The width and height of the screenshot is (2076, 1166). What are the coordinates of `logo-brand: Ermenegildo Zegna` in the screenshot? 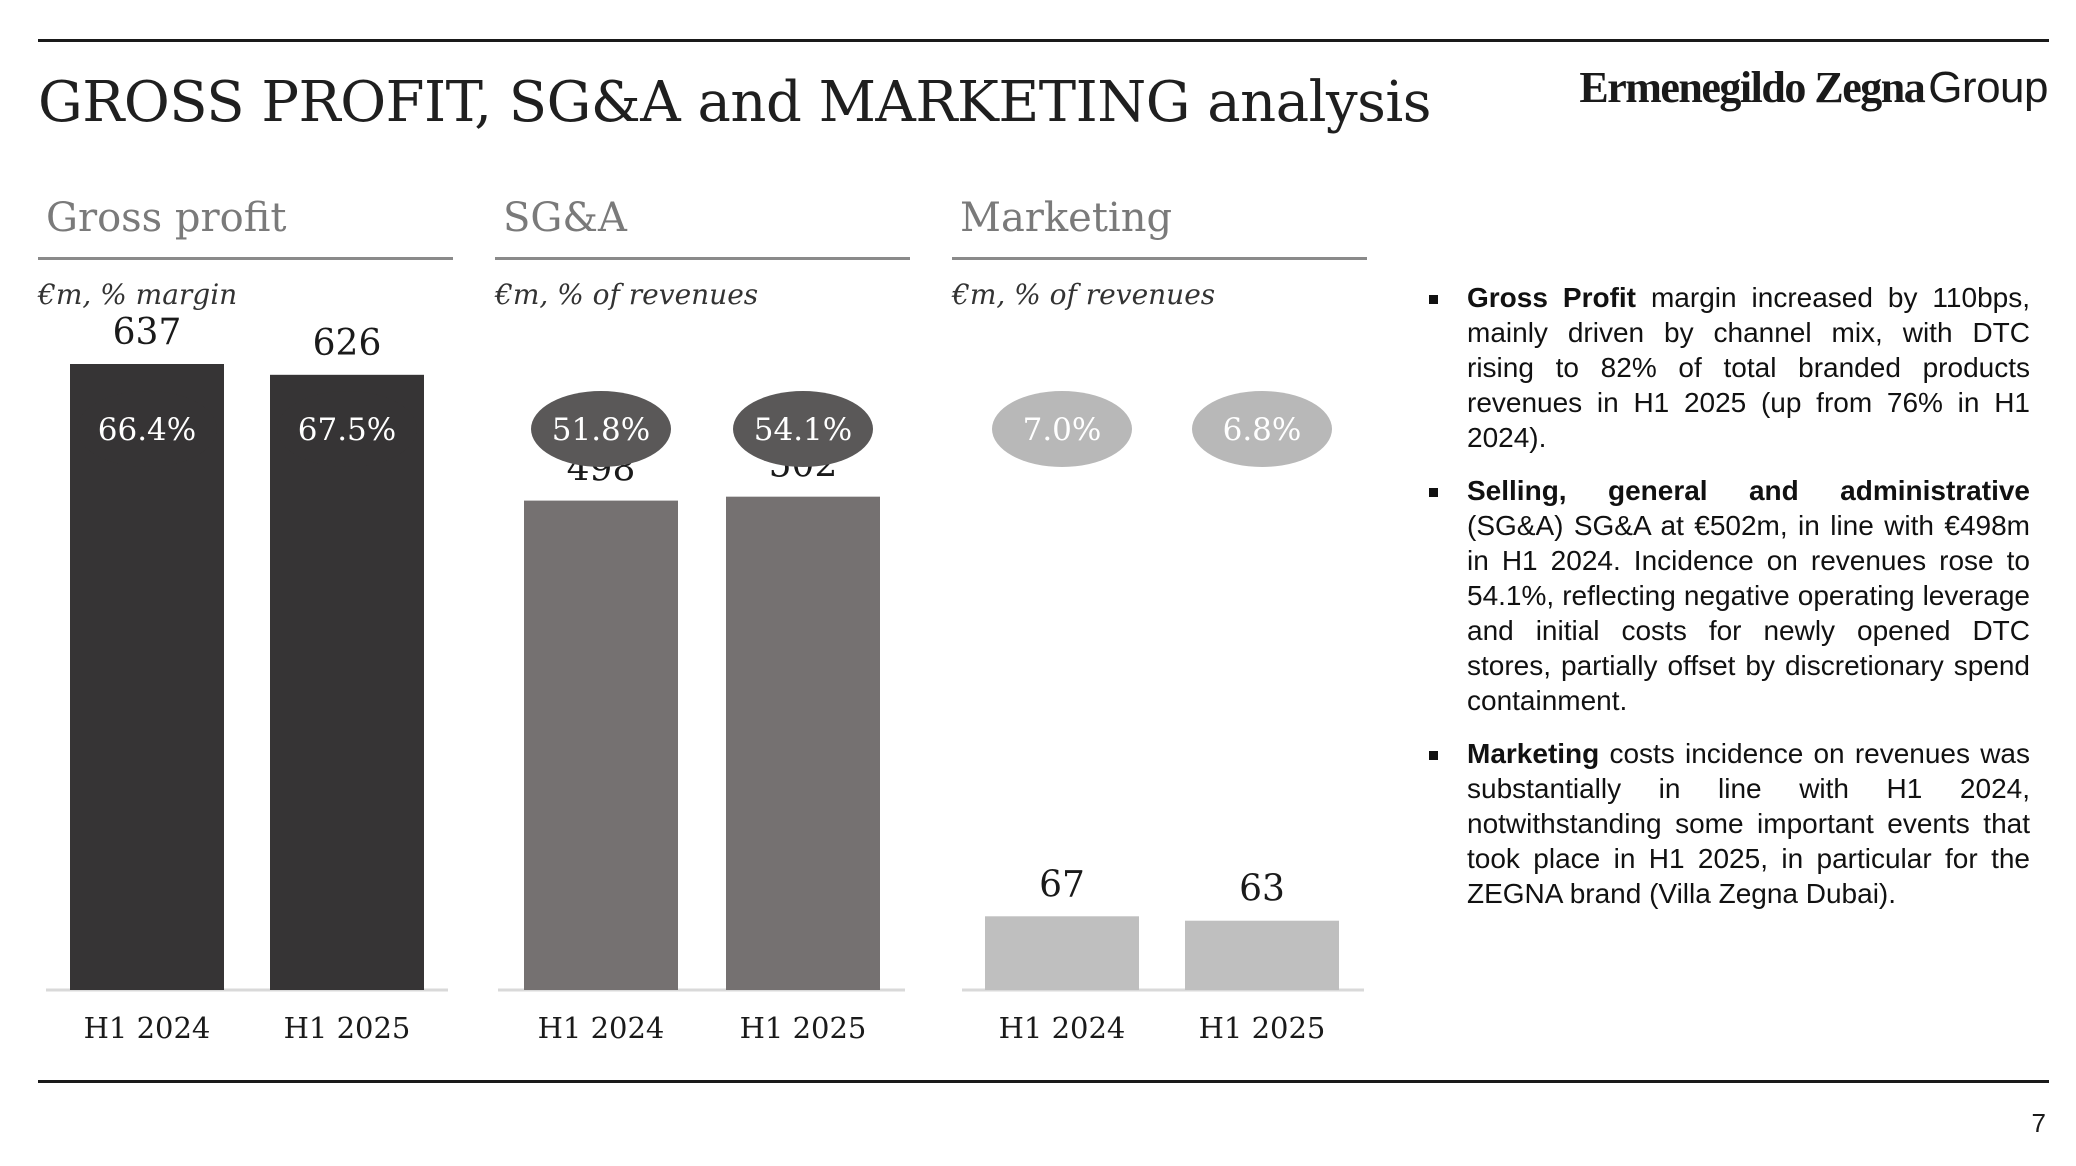 It's located at (1752, 87).